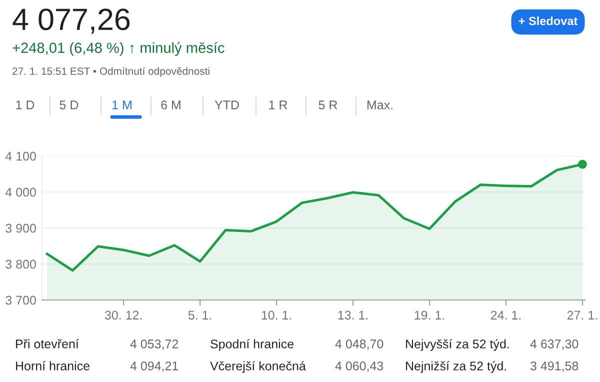  Describe the element at coordinates (154, 345) in the screenshot. I see `text: 4 053,72` at that location.